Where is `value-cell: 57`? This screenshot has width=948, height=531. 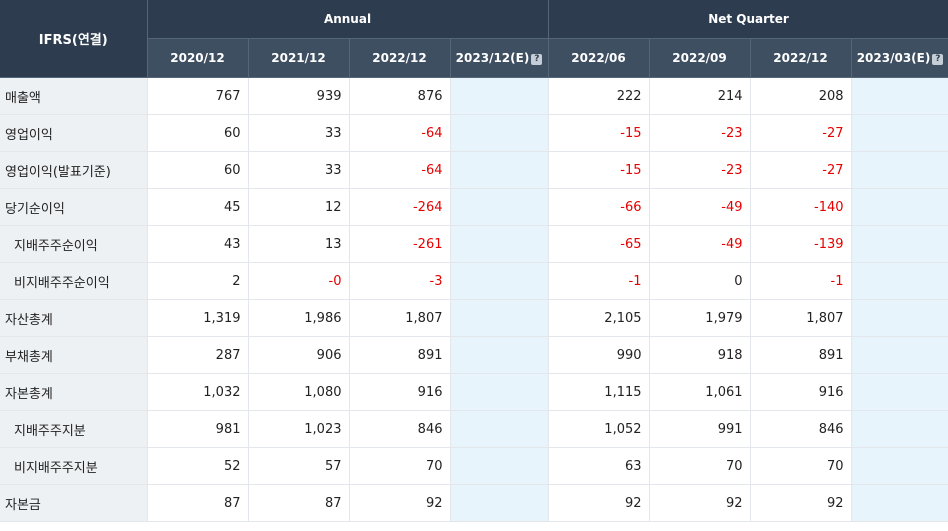
value-cell: 57 is located at coordinates (299, 466).